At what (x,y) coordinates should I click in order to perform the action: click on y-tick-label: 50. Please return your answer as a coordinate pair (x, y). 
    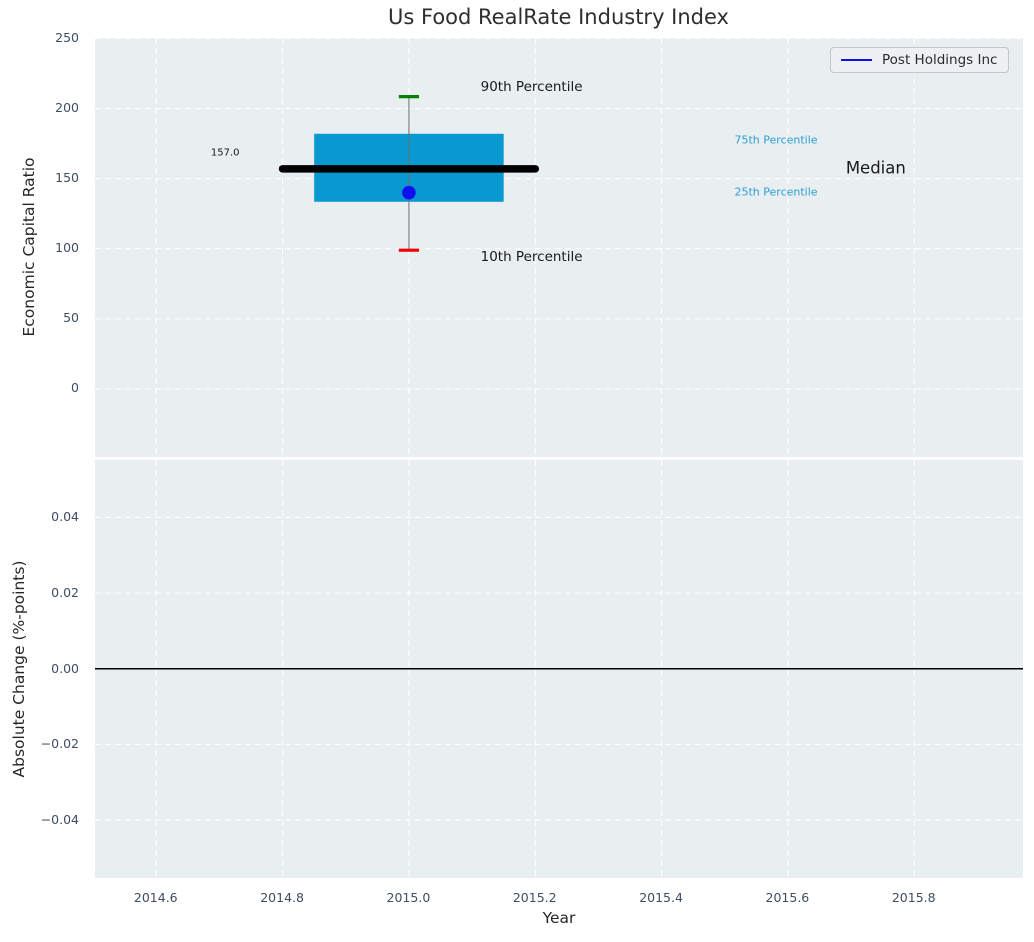
    Looking at the image, I should click on (71, 318).